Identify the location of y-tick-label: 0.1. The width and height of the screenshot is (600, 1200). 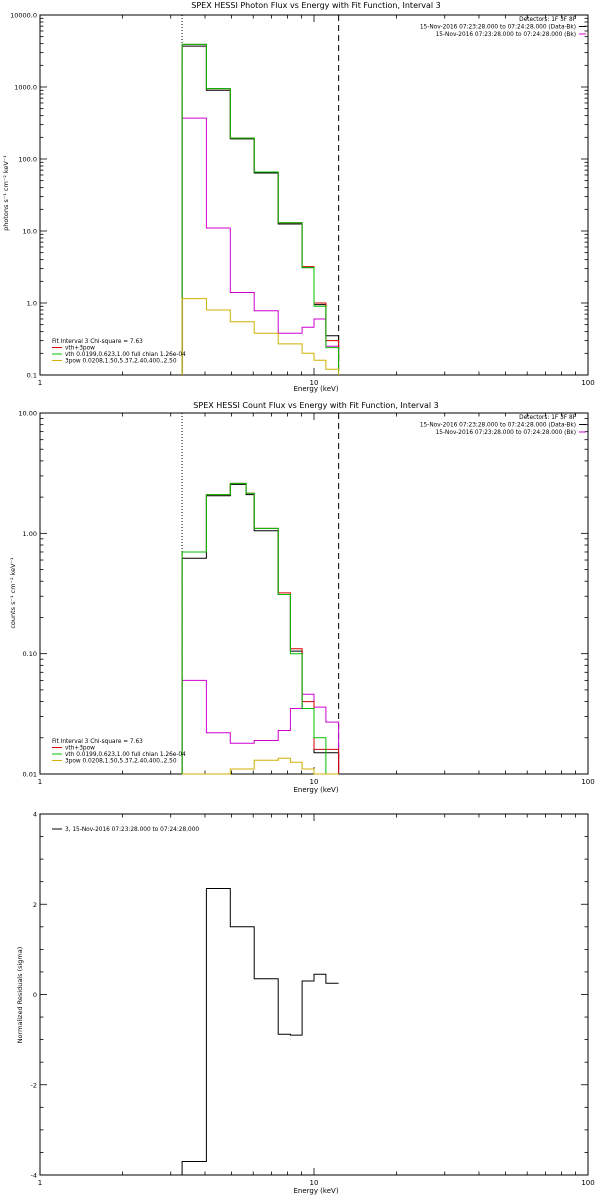
(32, 376).